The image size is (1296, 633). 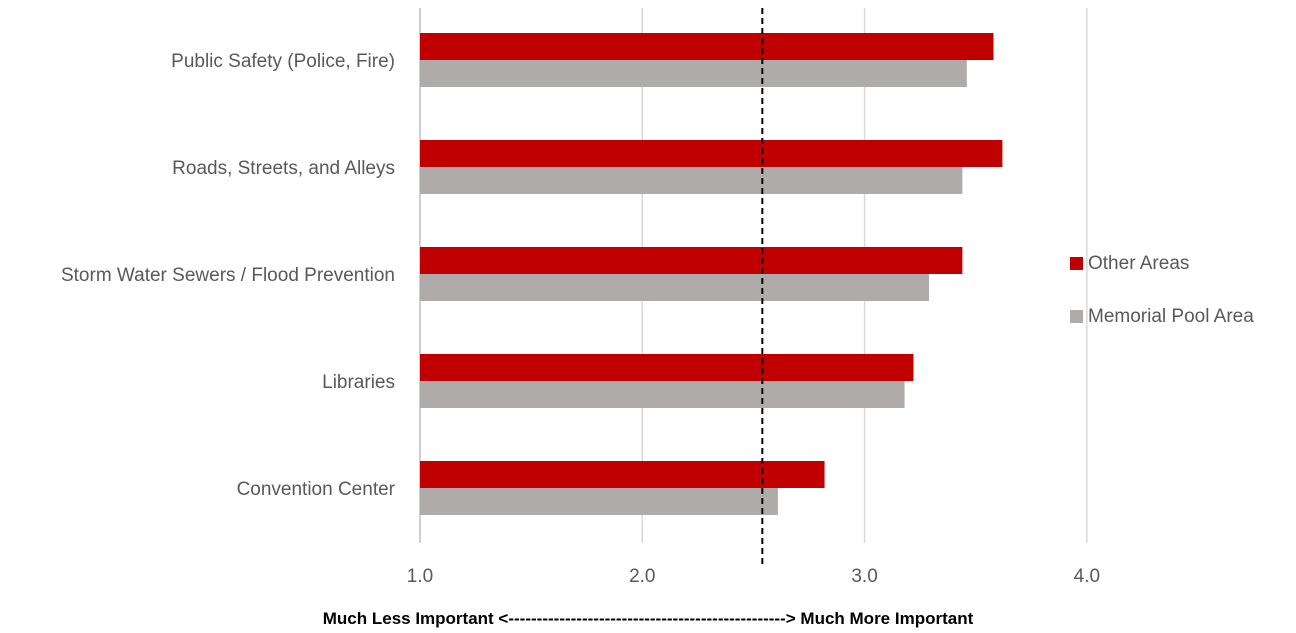 I want to click on x-tick-label: 1.0, so click(x=420, y=576).